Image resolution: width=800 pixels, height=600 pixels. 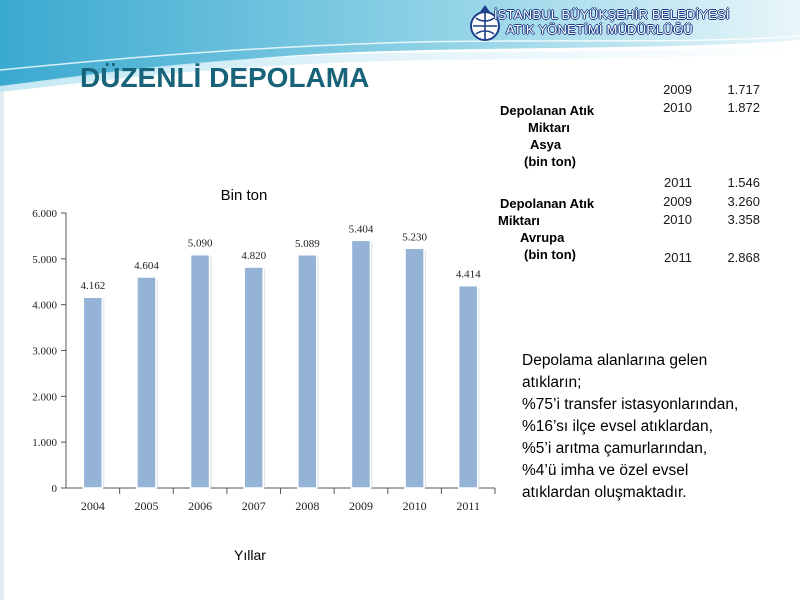 I want to click on y-tick-label: 6.000, so click(x=44, y=214).